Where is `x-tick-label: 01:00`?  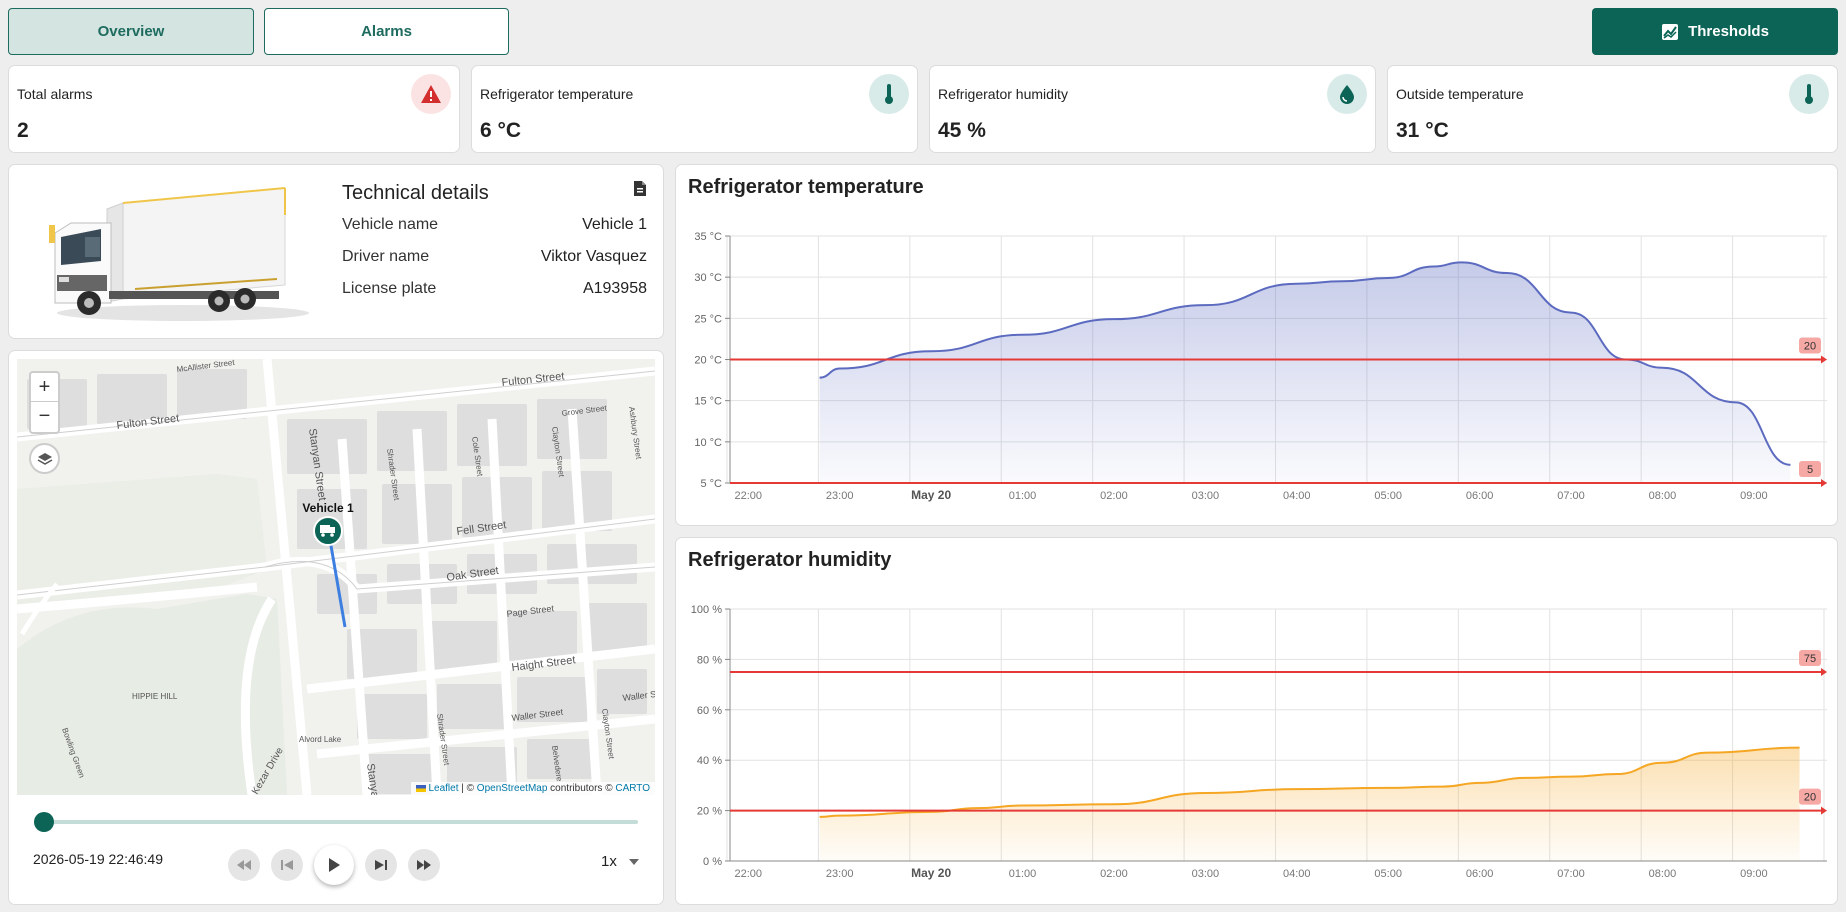 x-tick-label: 01:00 is located at coordinates (1023, 874).